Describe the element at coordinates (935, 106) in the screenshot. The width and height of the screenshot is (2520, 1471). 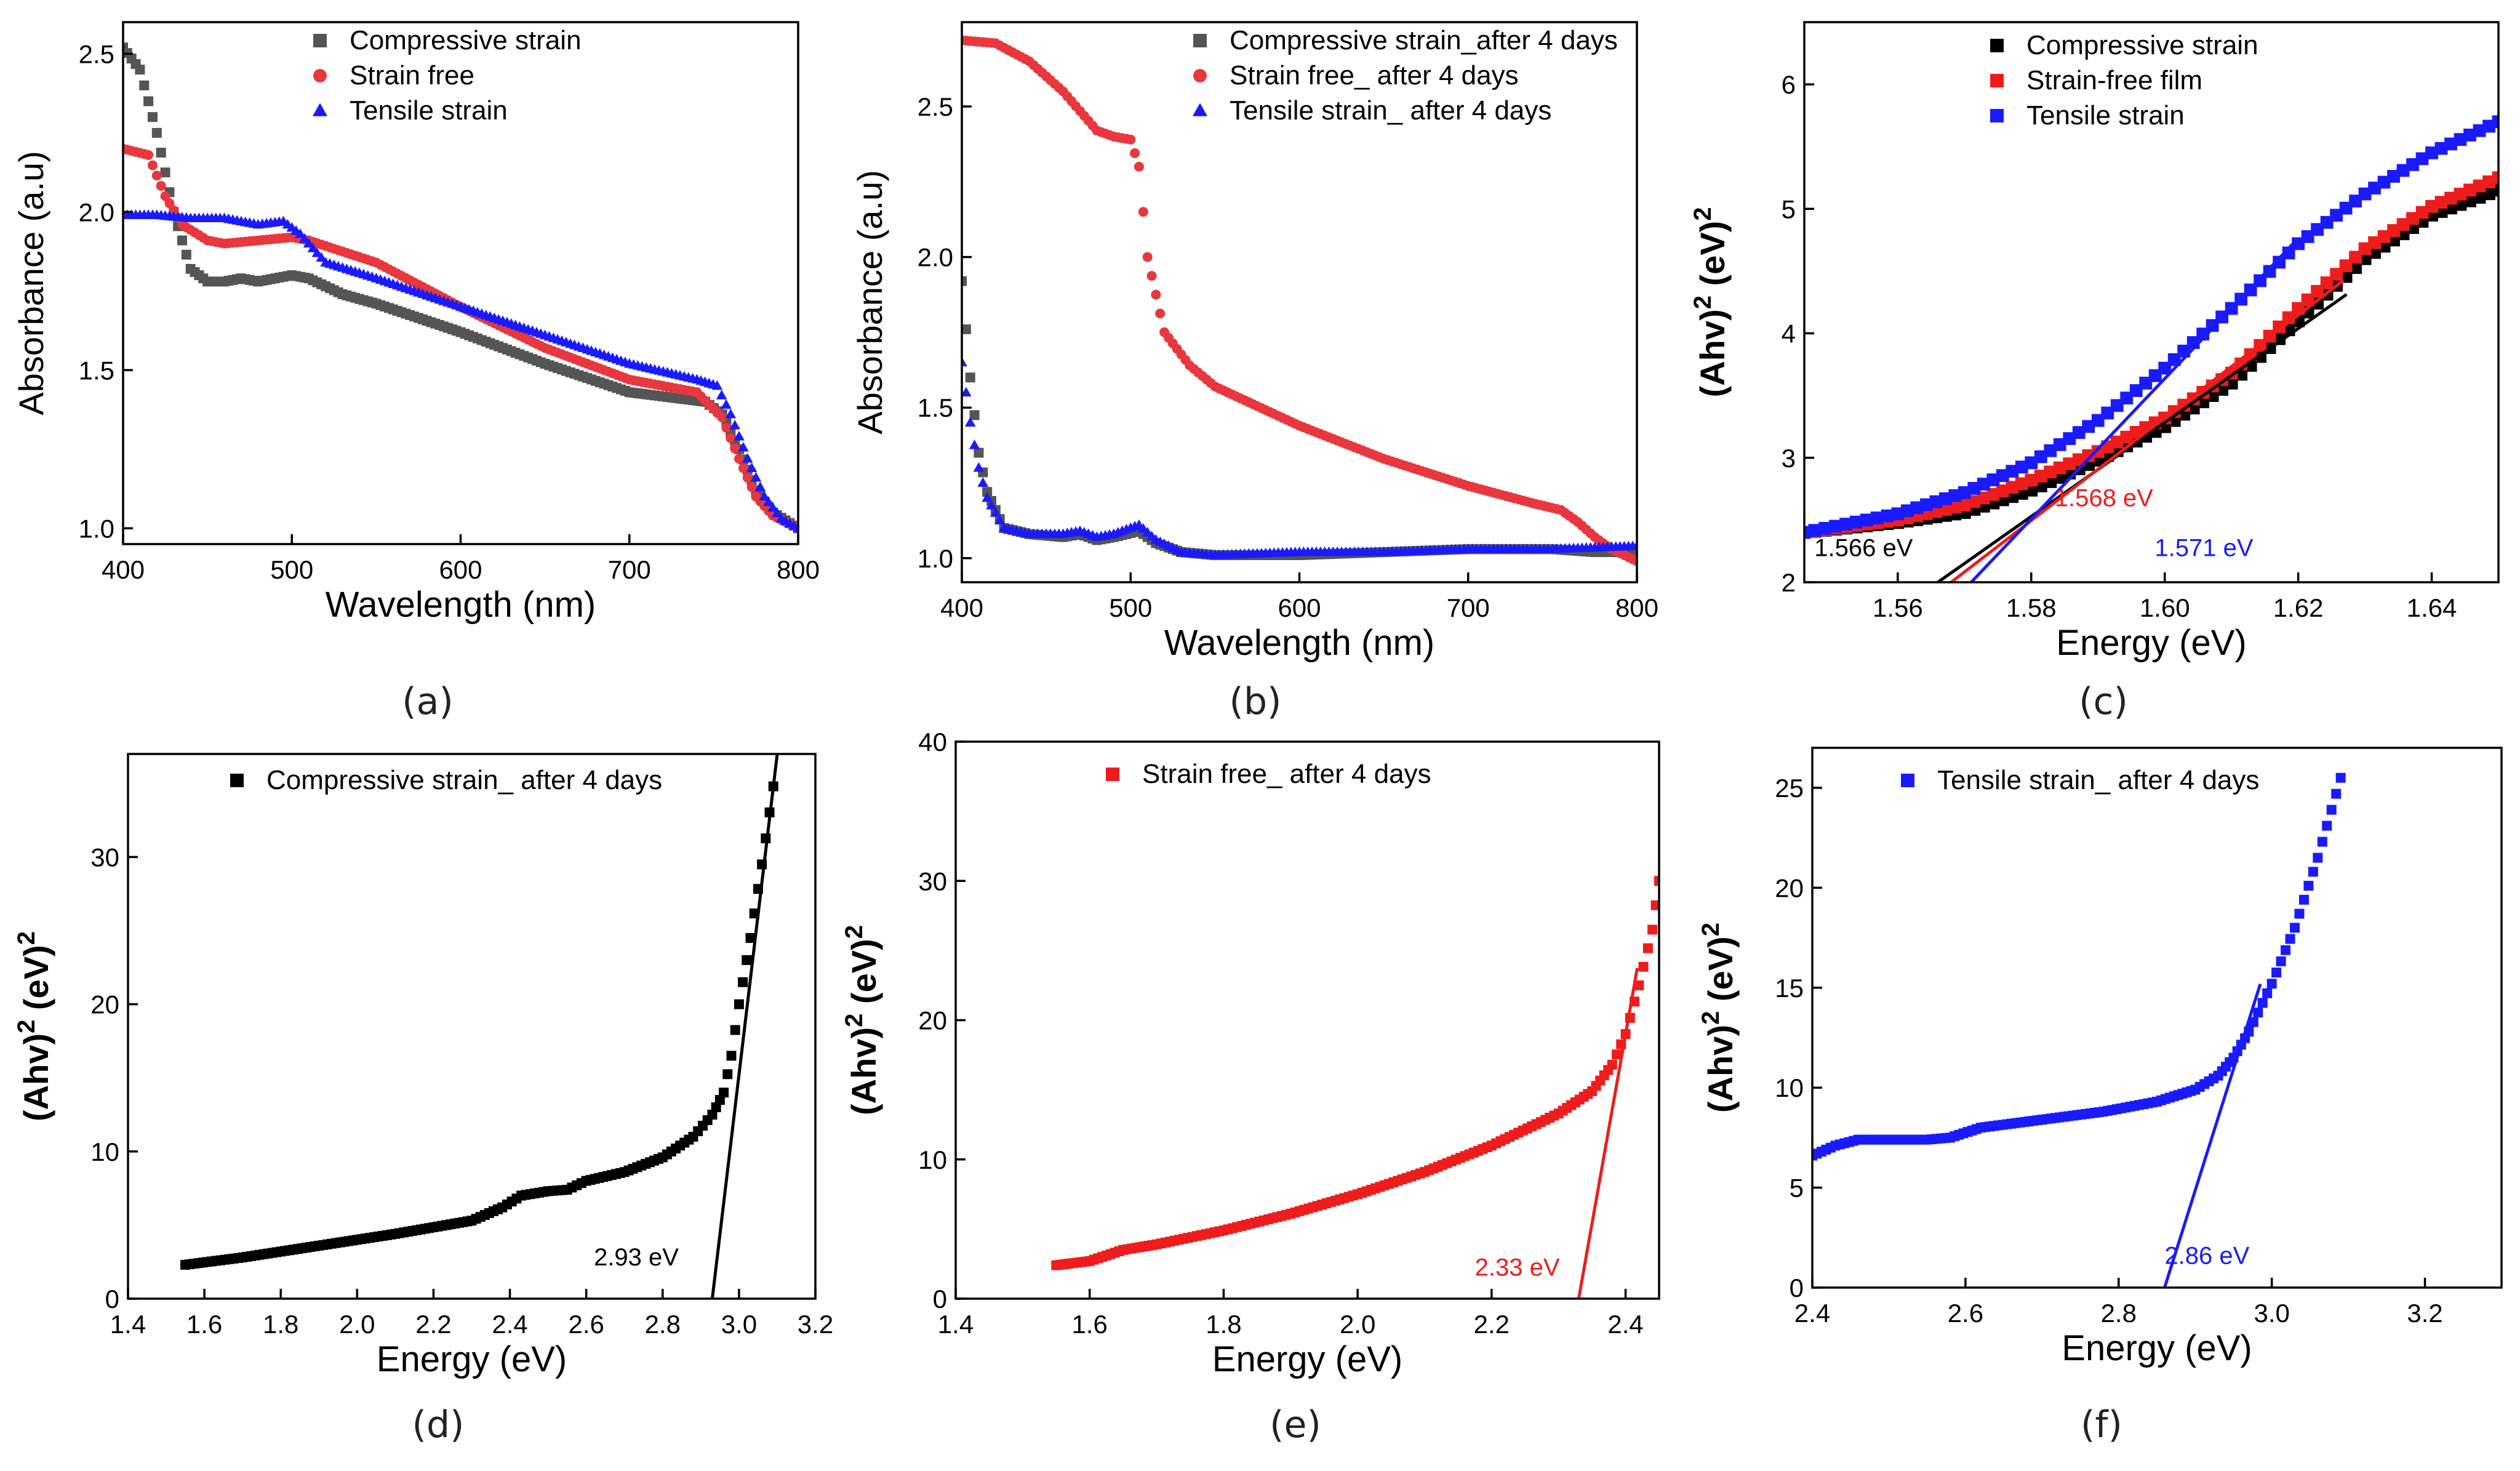
I see `y-tick-label-b-3: 2.5` at that location.